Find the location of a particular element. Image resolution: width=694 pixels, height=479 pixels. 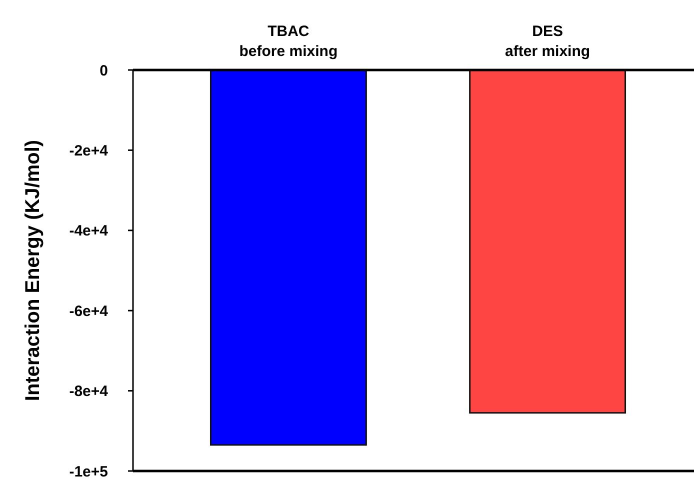

y-tick-label: -4e+4 is located at coordinates (89, 231).